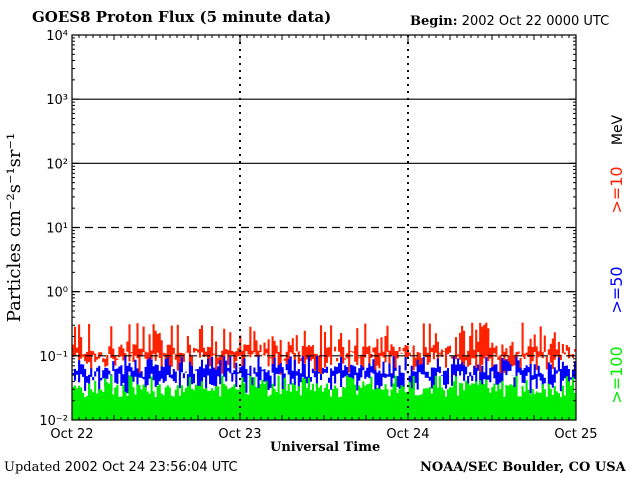 This screenshot has height=480, width=640. What do you see at coordinates (71, 434) in the screenshot?
I see `x-tick-label: Oct 22` at bounding box center [71, 434].